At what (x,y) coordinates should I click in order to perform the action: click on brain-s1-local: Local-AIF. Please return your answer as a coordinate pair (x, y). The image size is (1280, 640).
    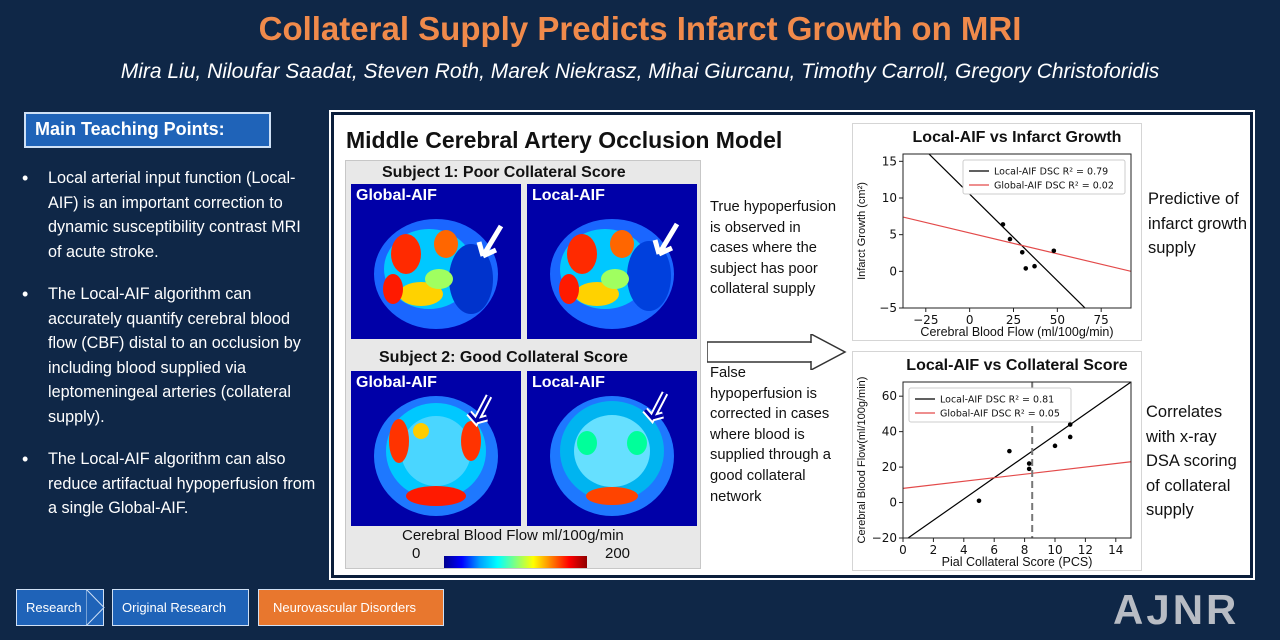
    Looking at the image, I should click on (612, 261).